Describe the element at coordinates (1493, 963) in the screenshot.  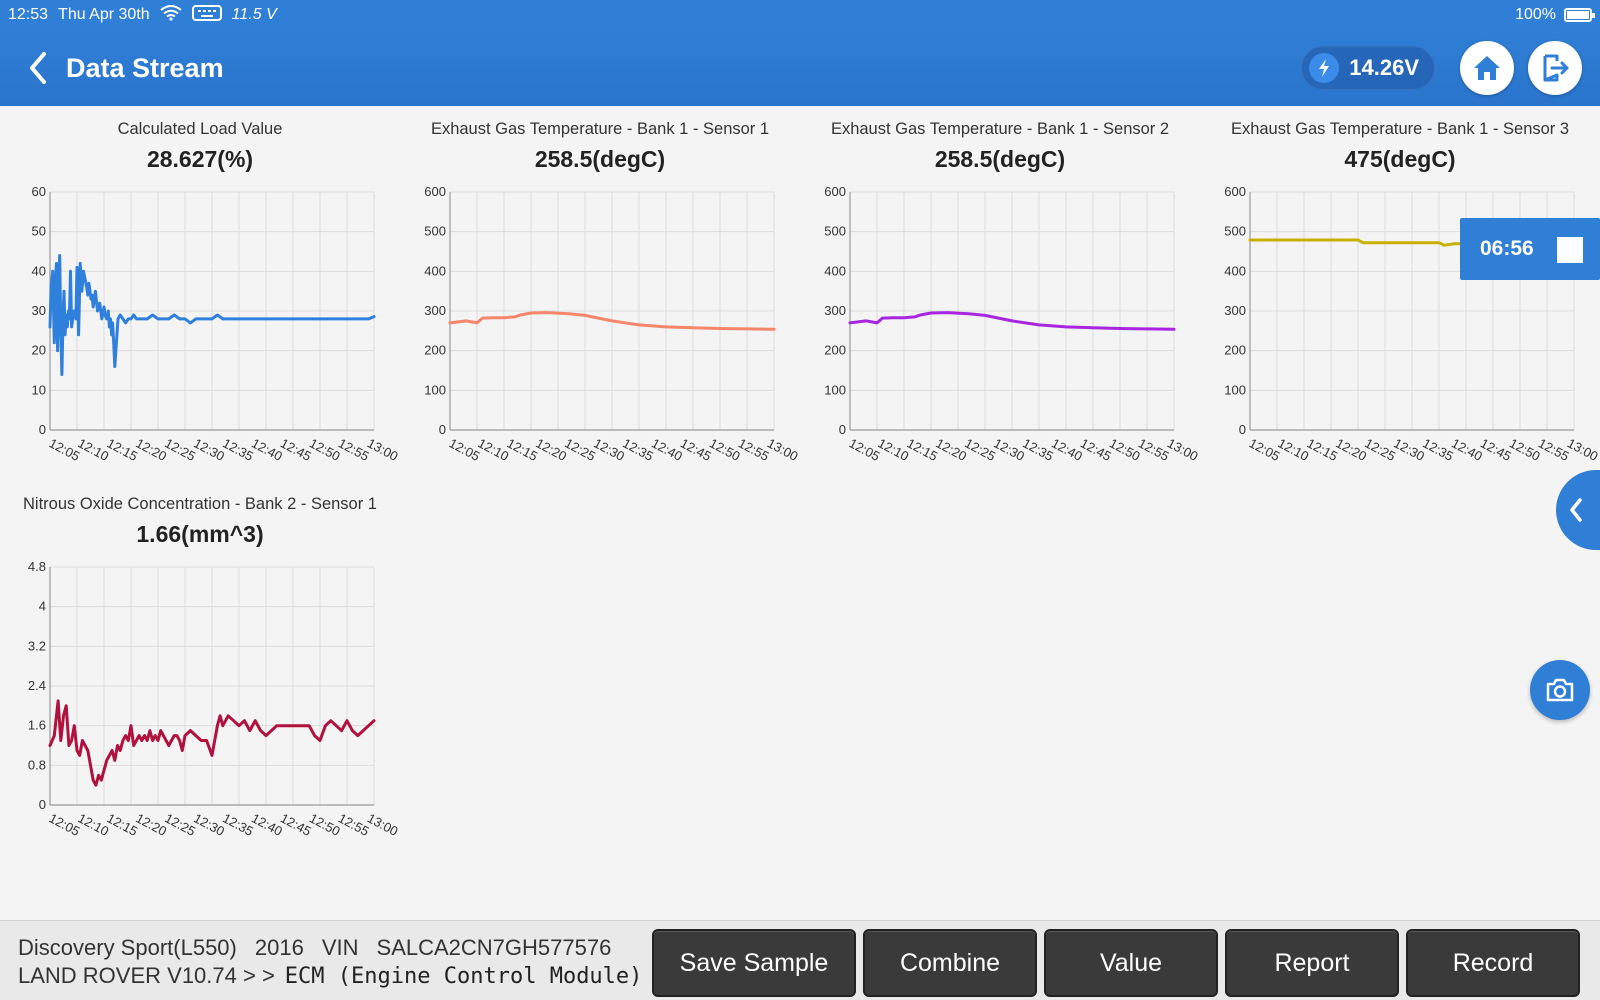
I see `record-button: Record` at that location.